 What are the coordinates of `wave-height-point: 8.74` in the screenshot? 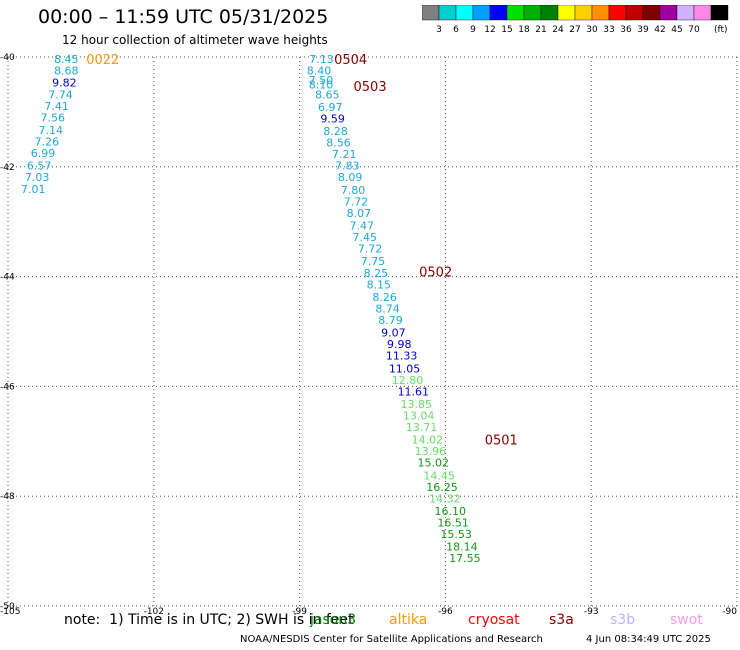 It's located at (387, 308).